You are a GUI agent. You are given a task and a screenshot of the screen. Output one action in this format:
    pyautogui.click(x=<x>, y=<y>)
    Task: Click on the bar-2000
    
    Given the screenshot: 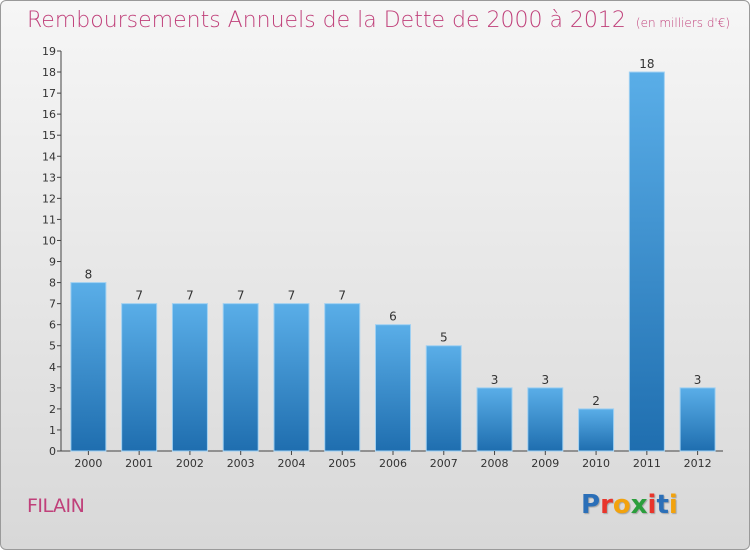 What is the action you would take?
    pyautogui.click(x=88, y=367)
    